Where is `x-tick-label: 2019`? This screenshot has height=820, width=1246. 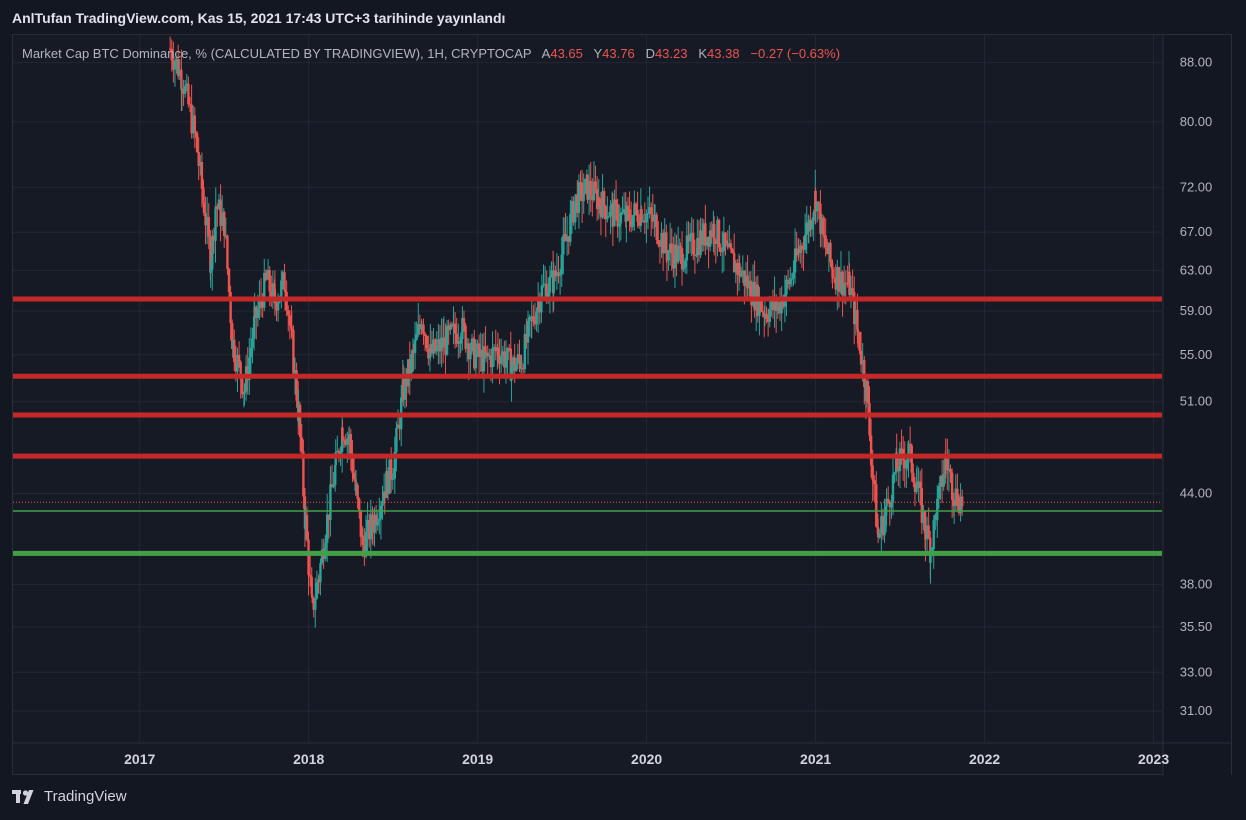 x-tick-label: 2019 is located at coordinates (477, 759).